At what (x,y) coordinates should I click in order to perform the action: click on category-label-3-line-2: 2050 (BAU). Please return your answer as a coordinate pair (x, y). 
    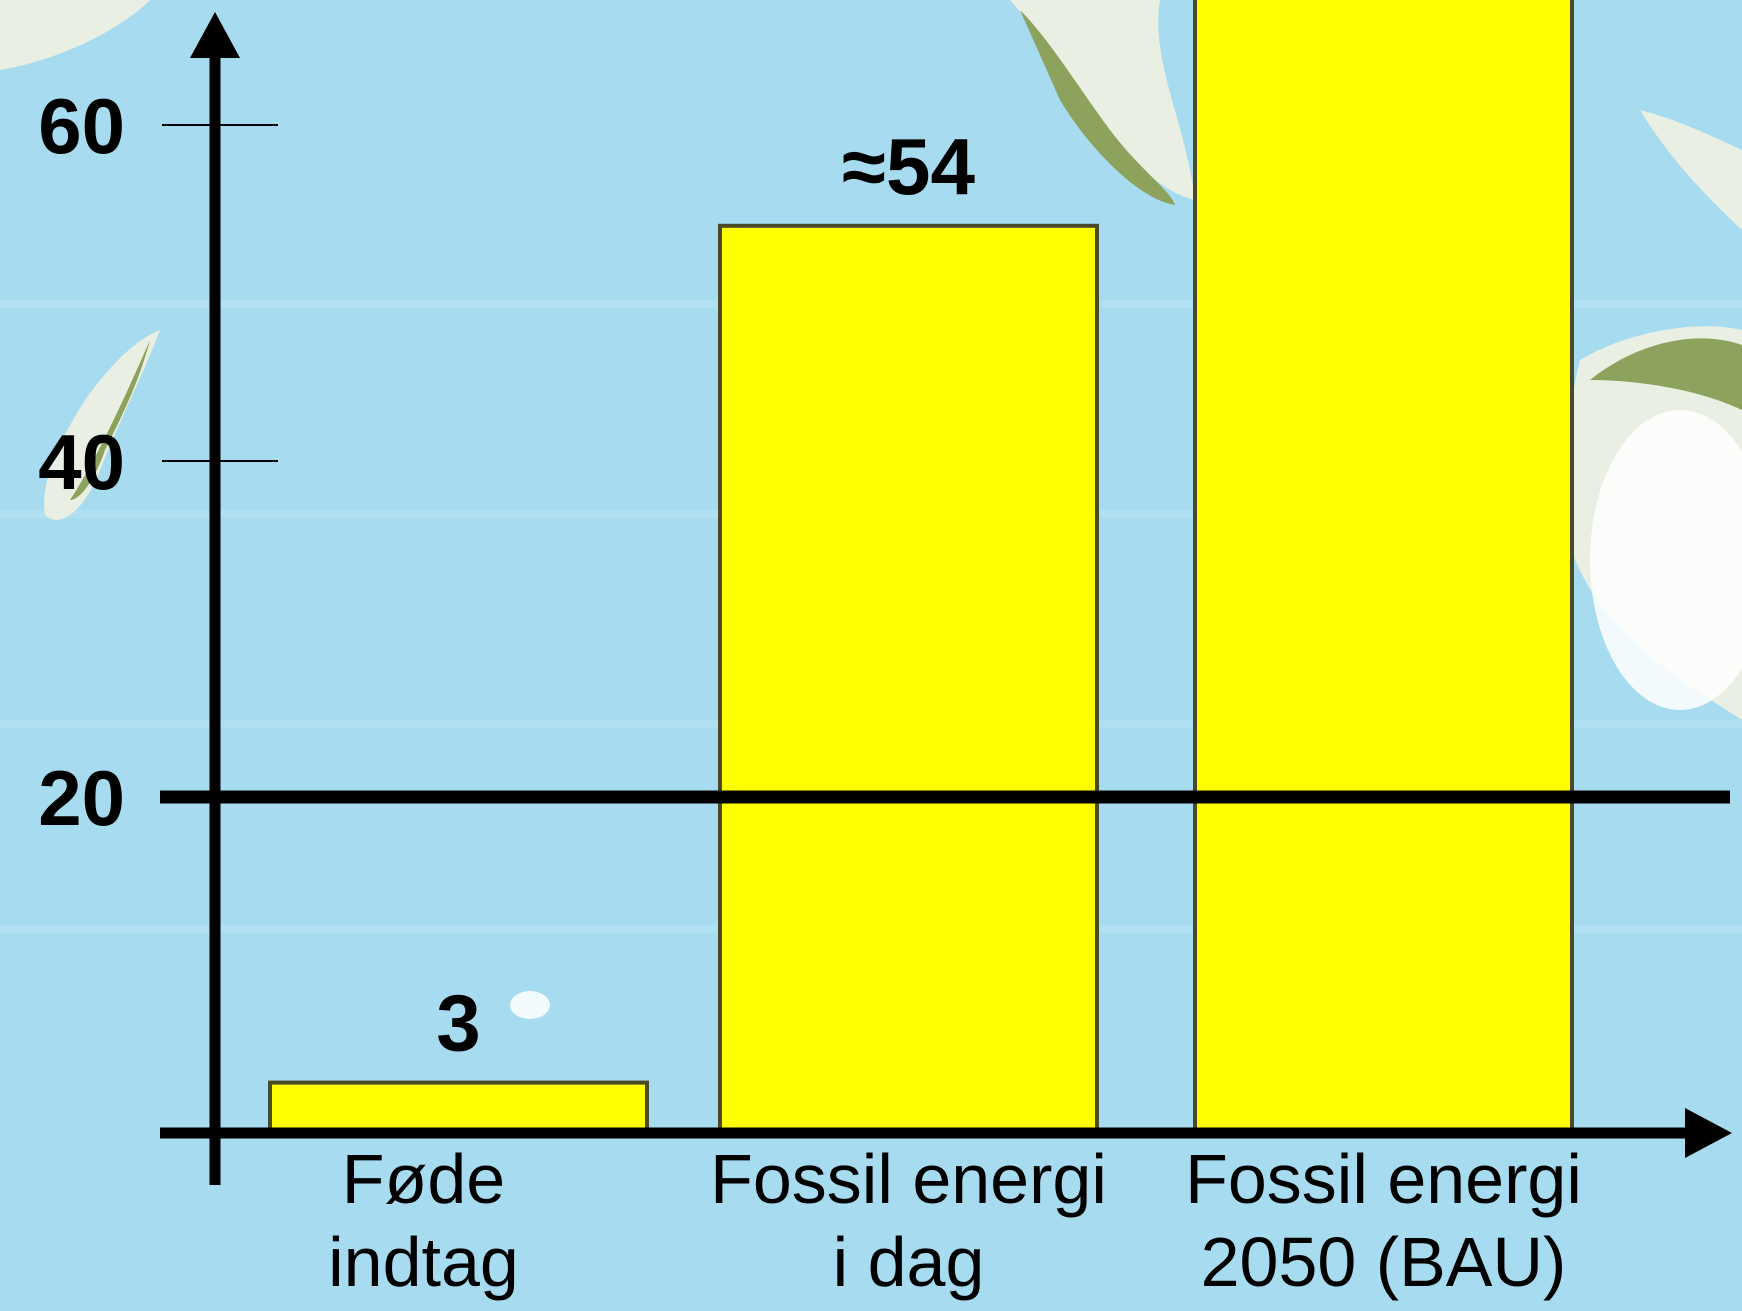
    Looking at the image, I should click on (1384, 1262).